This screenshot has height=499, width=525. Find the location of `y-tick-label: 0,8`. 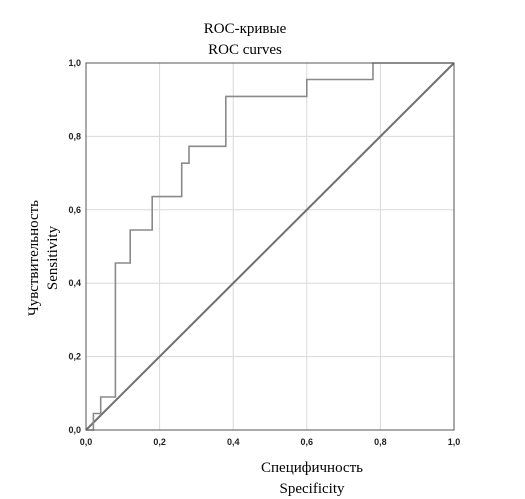

y-tick-label: 0,8 is located at coordinates (74, 136).